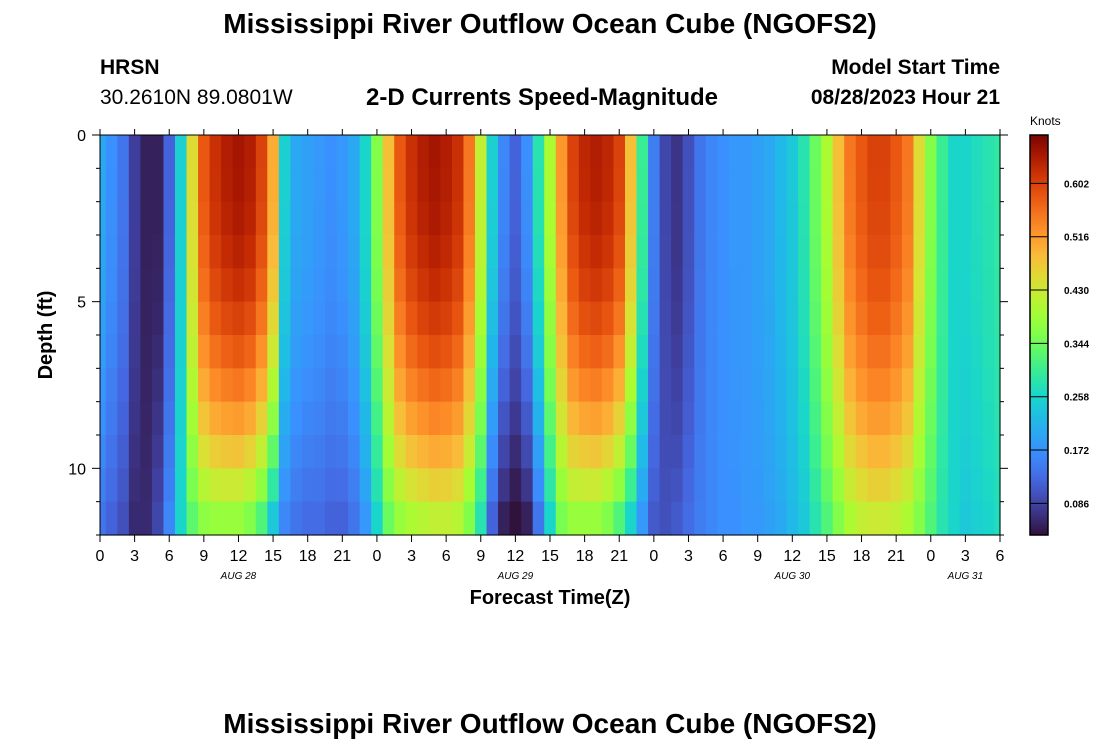 The height and width of the screenshot is (750, 1100). I want to click on x-tick-label: 9, so click(757, 556).